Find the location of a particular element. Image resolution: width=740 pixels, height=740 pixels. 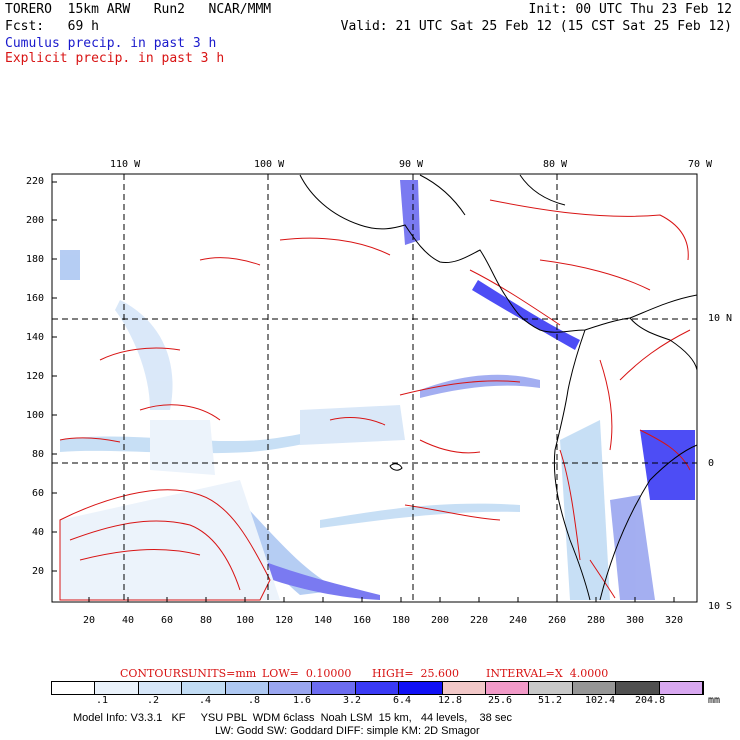

contour-interval: INTERVAL=X 4.0000 is located at coordinates (547, 673).